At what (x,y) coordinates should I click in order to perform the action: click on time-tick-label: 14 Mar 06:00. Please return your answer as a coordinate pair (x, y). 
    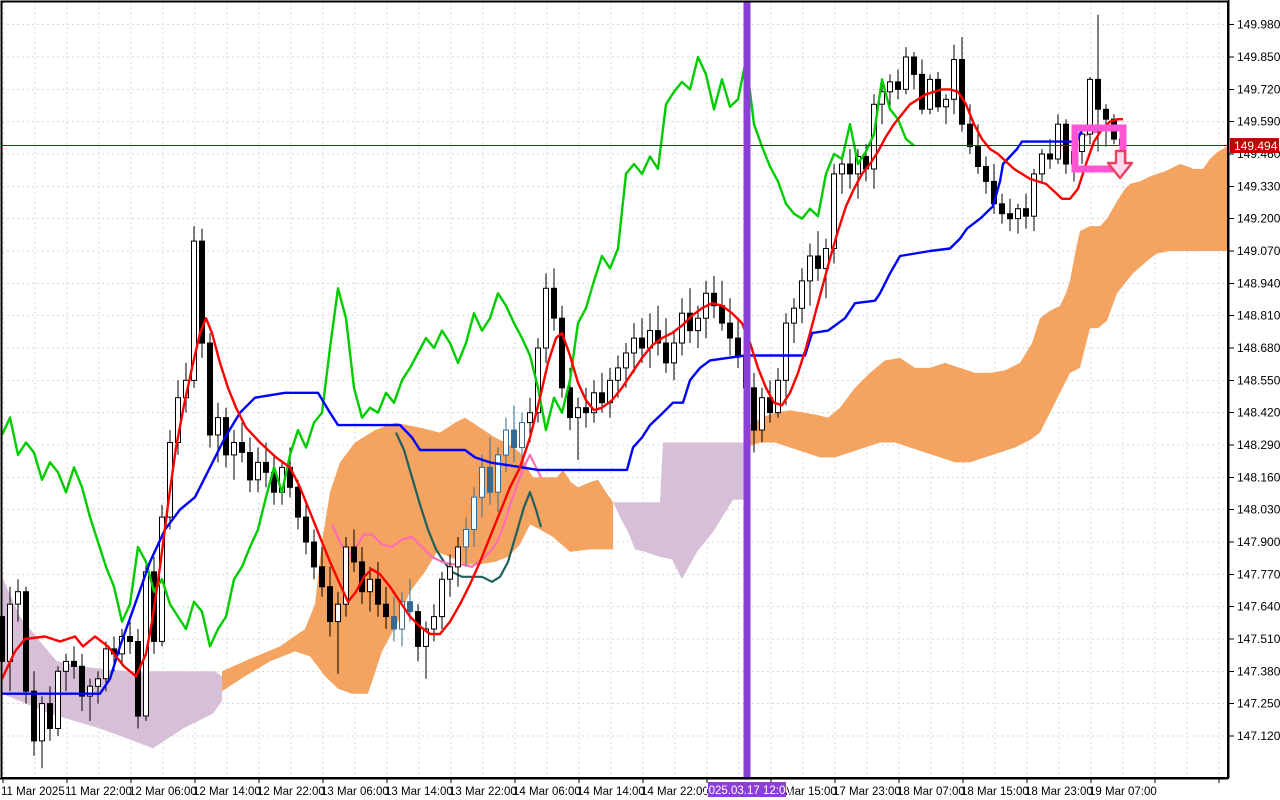
    Looking at the image, I should click on (547, 792).